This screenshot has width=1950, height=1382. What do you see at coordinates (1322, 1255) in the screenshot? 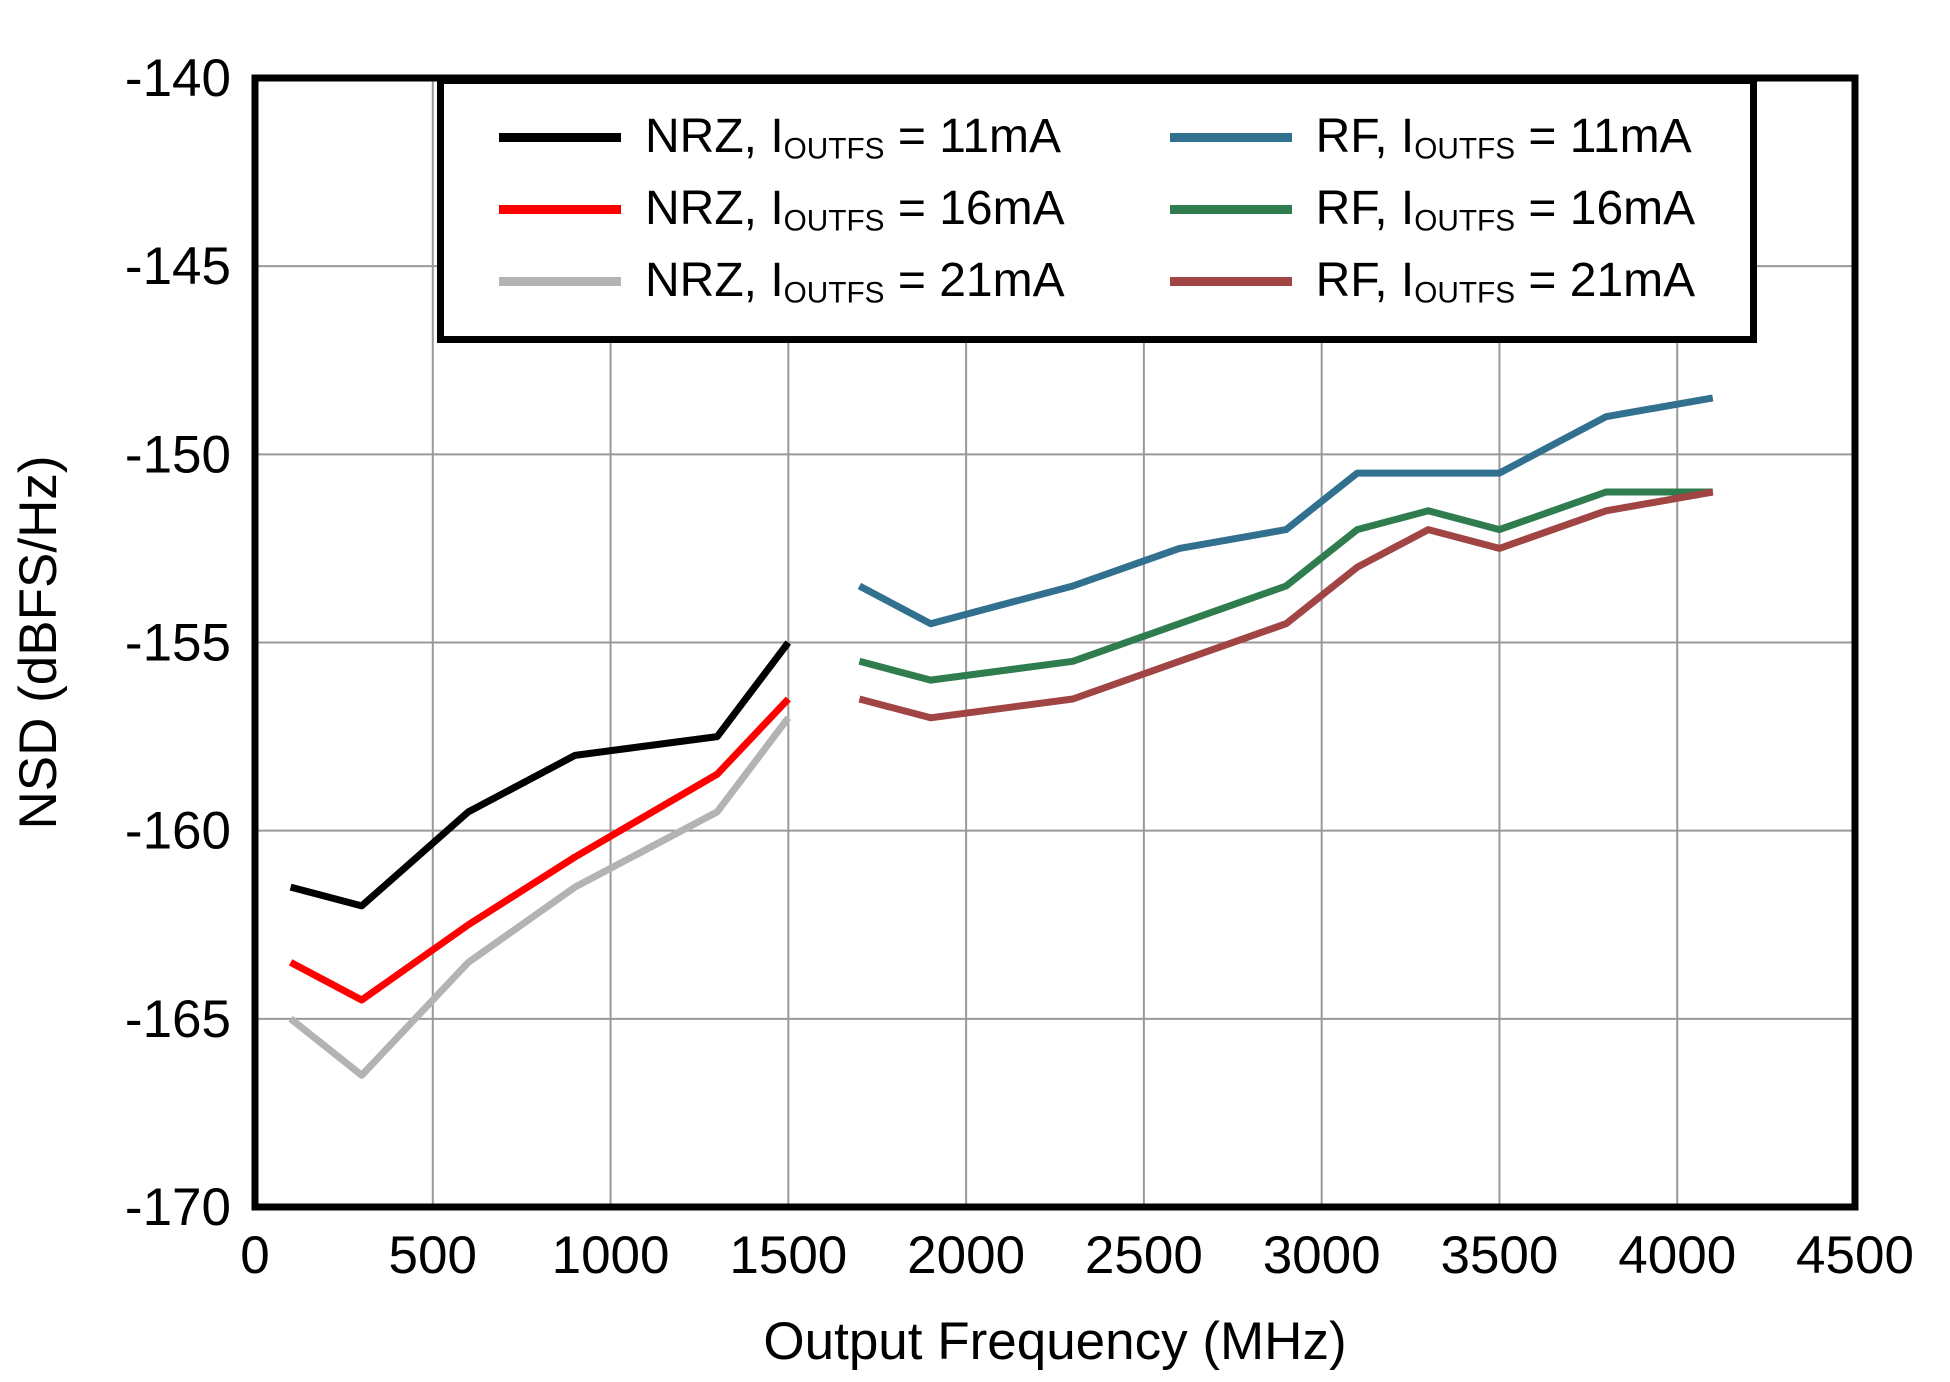
I see `svg-text: 3000` at bounding box center [1322, 1255].